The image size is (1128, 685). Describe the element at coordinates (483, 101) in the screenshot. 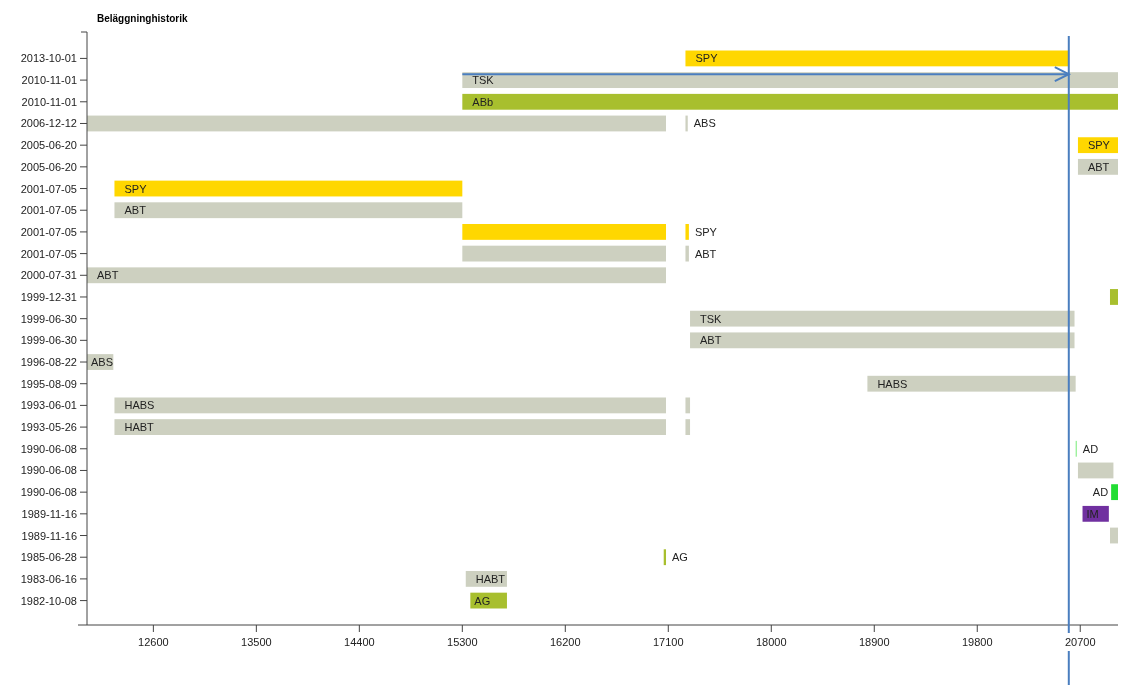

I see `data-label: ABb` at that location.